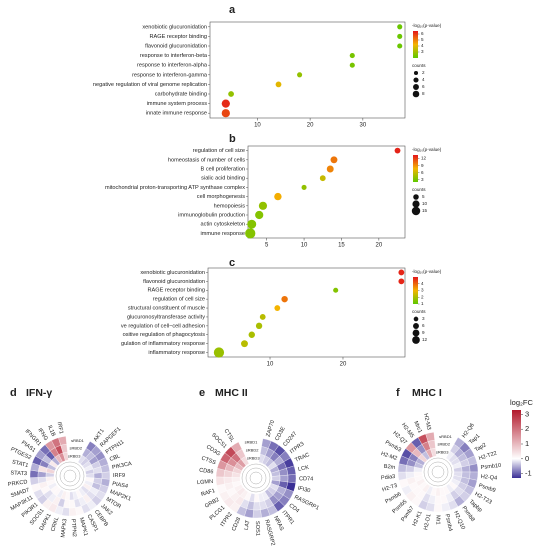 Image resolution: width=554 pixels, height=560 pixels. What do you see at coordinates (181, 94) in the screenshot?
I see `category-label: carbohydrate binding` at bounding box center [181, 94].